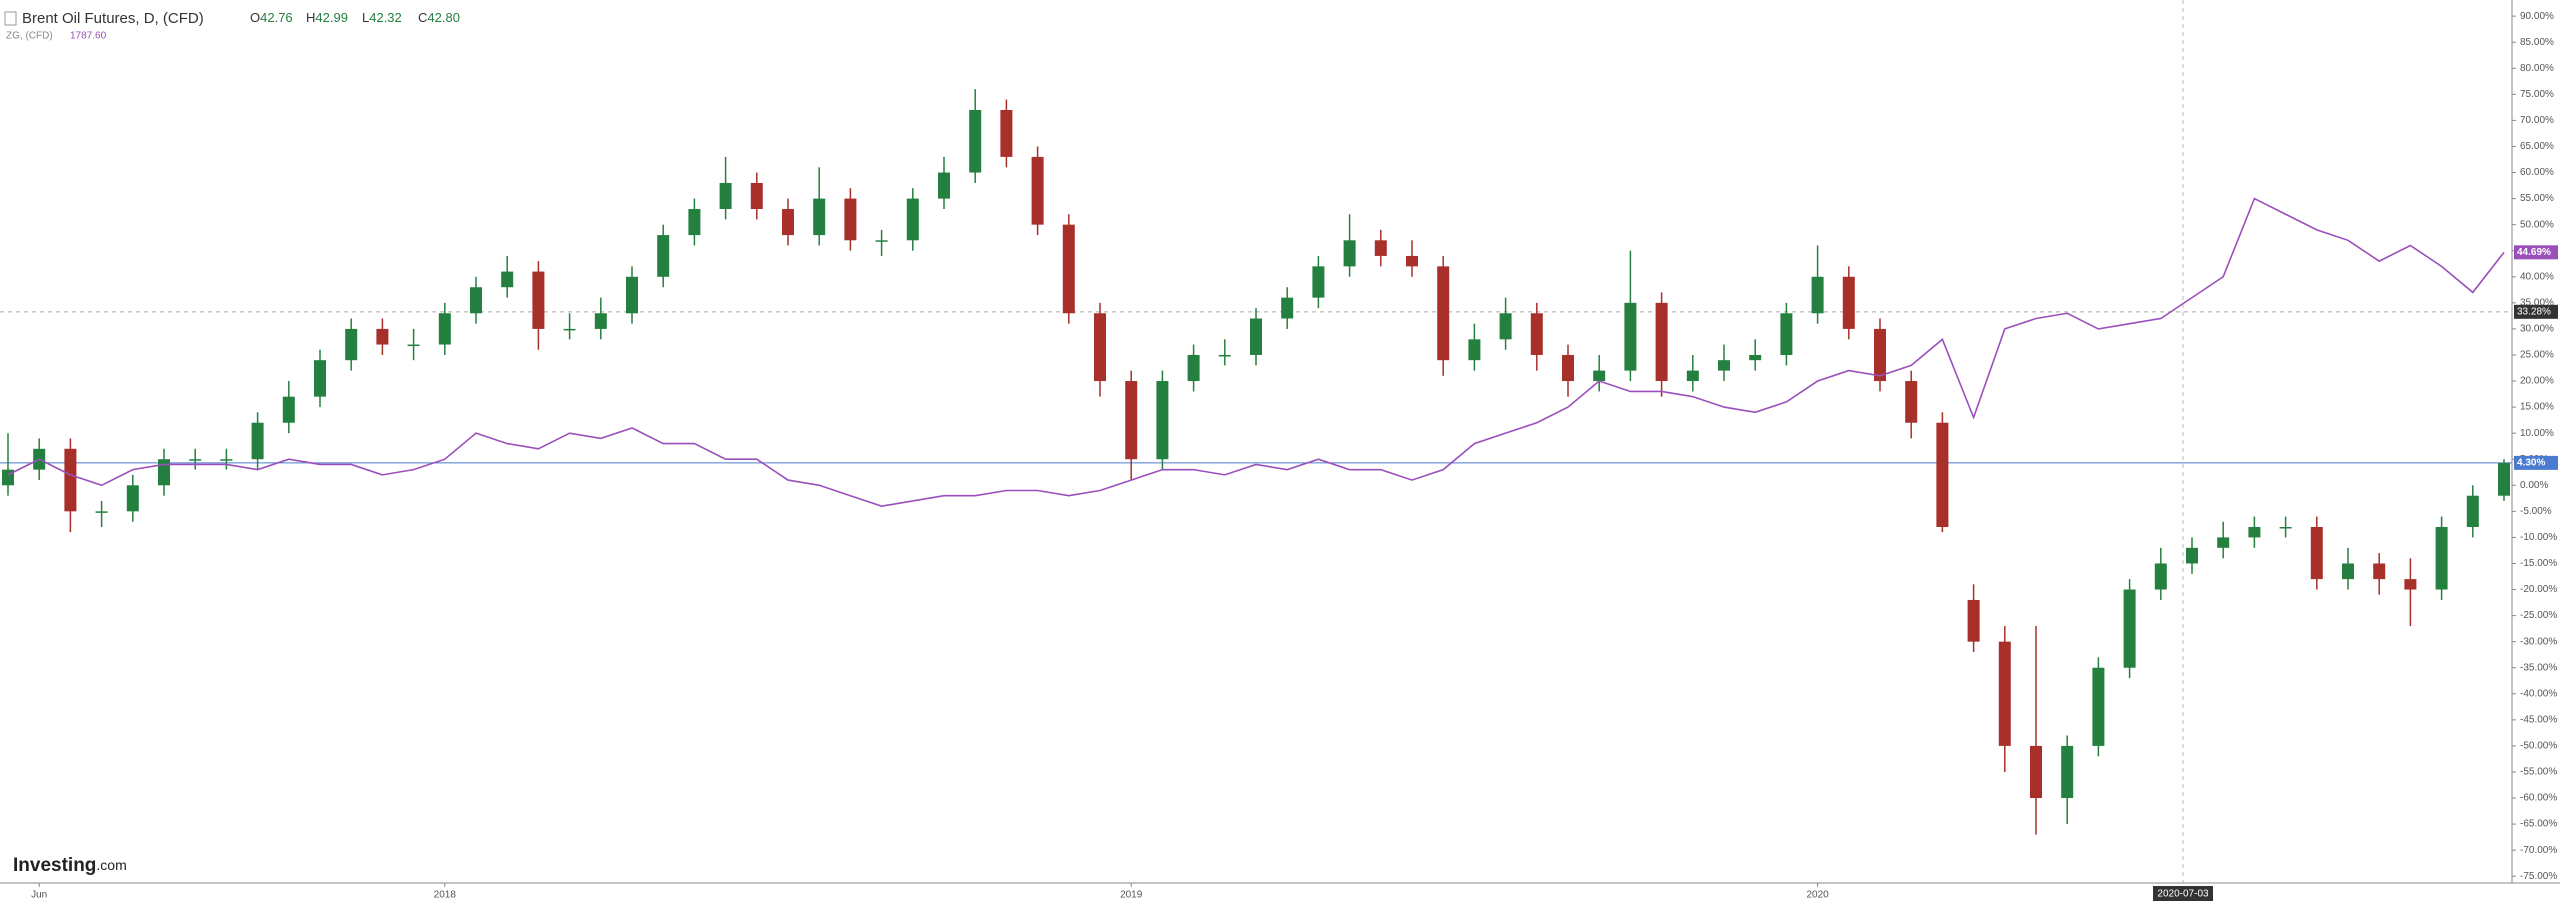 This screenshot has width=2560, height=904. Describe the element at coordinates (88, 36) in the screenshot. I see `compare-value: 1787.60` at that location.